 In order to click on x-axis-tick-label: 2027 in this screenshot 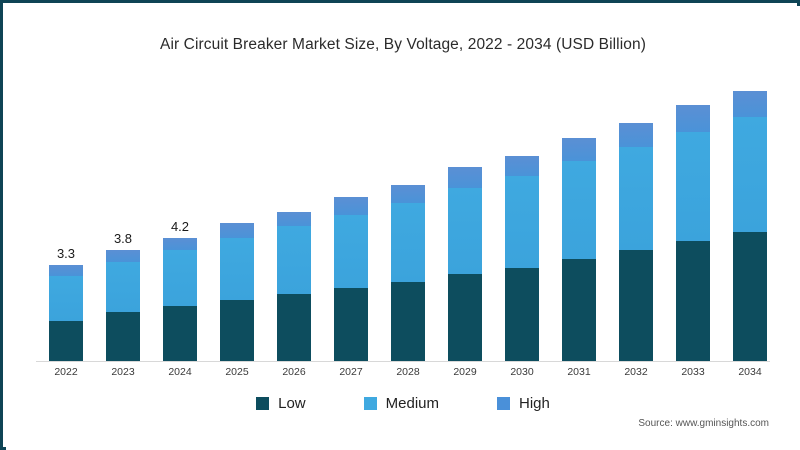, I will do `click(351, 372)`.